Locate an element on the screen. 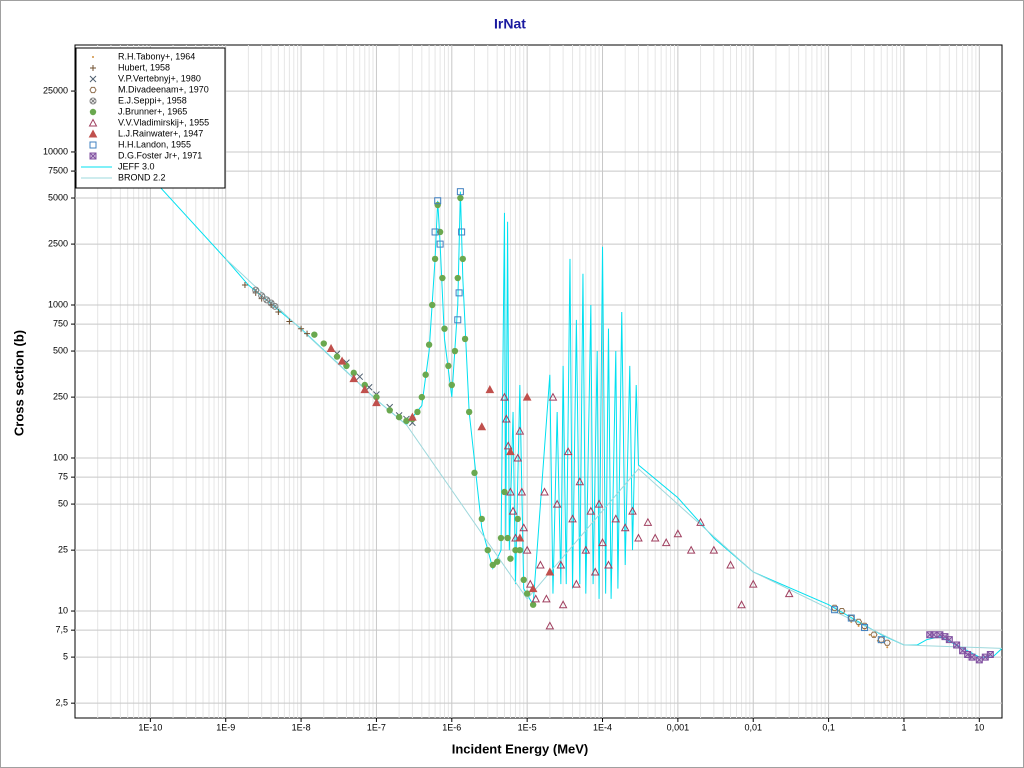 This screenshot has height=768, width=1024. y-axis-label: Cross section (b) is located at coordinates (18, 383).